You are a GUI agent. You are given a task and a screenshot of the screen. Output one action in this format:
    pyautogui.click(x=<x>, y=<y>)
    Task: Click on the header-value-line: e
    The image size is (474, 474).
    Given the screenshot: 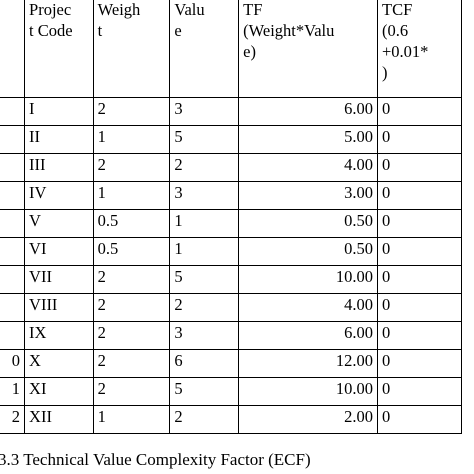 What is the action you would take?
    pyautogui.click(x=178, y=30)
    